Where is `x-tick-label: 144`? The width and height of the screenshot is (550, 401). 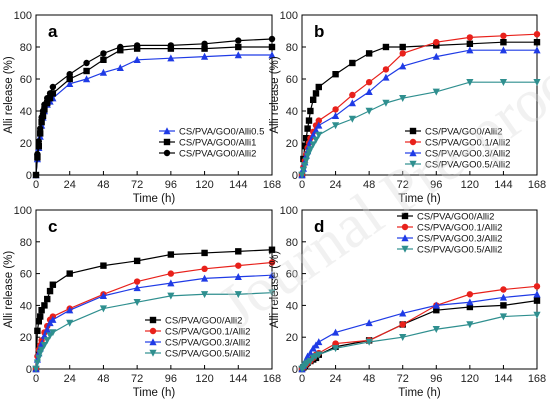 x-tick-label: 144 is located at coordinates (503, 185).